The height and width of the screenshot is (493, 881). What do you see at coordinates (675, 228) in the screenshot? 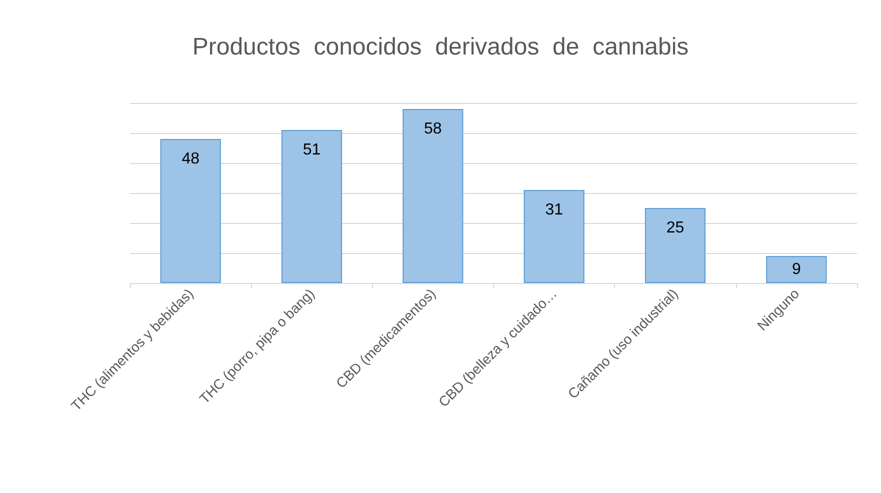
I see `data-label: 25` at bounding box center [675, 228].